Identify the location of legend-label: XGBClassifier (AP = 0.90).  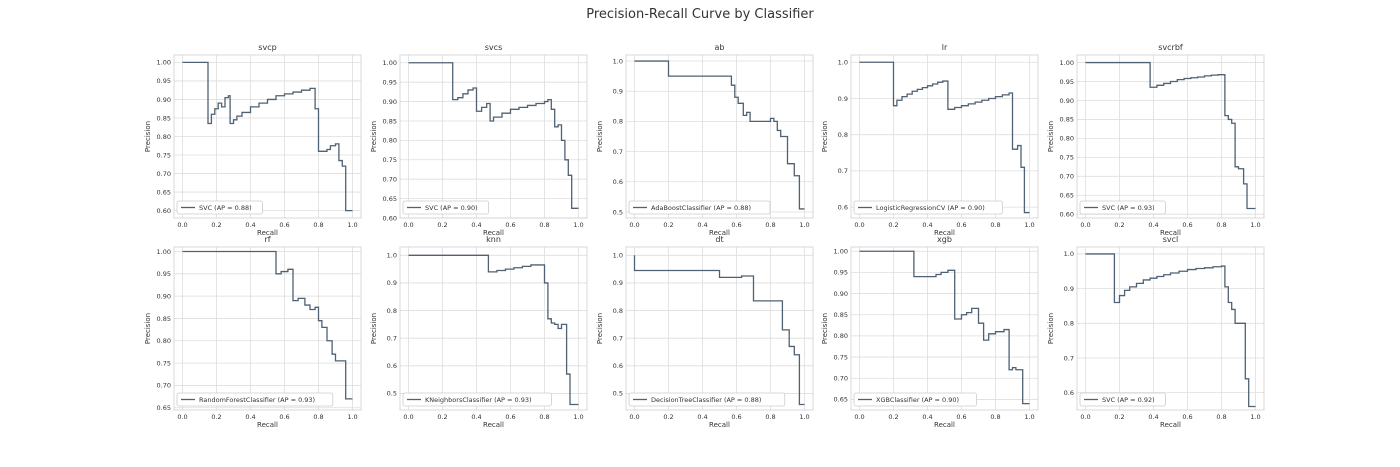
(917, 400).